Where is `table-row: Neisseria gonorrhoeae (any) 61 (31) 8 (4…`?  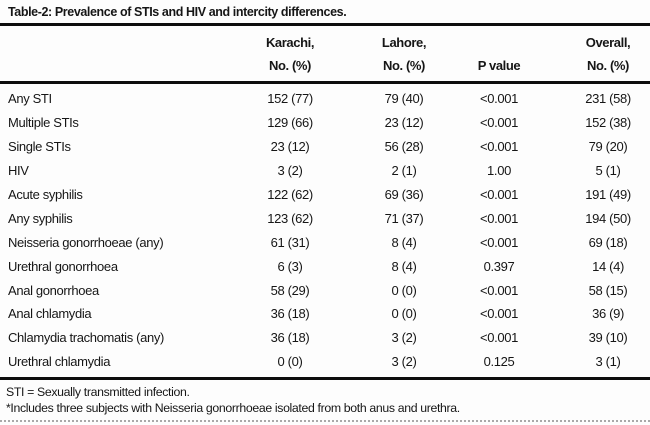 table-row: Neisseria gonorrhoeae (any) 61 (31) 8 (4… is located at coordinates (325, 242).